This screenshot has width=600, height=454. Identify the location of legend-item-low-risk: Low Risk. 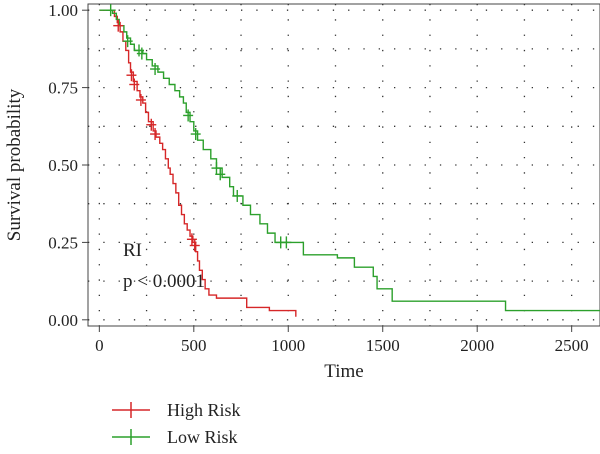
(175, 437).